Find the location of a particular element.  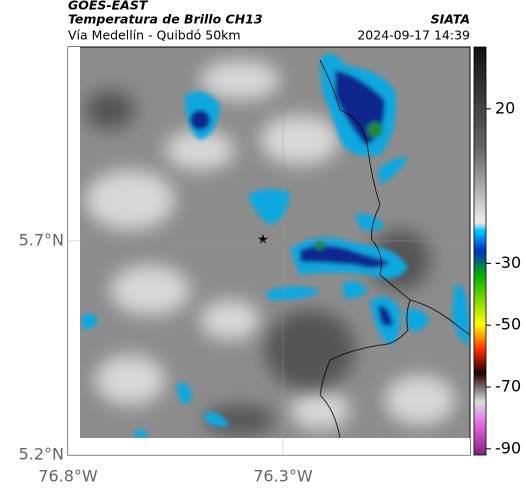

y-tick-label: 5.2°N is located at coordinates (41, 454).